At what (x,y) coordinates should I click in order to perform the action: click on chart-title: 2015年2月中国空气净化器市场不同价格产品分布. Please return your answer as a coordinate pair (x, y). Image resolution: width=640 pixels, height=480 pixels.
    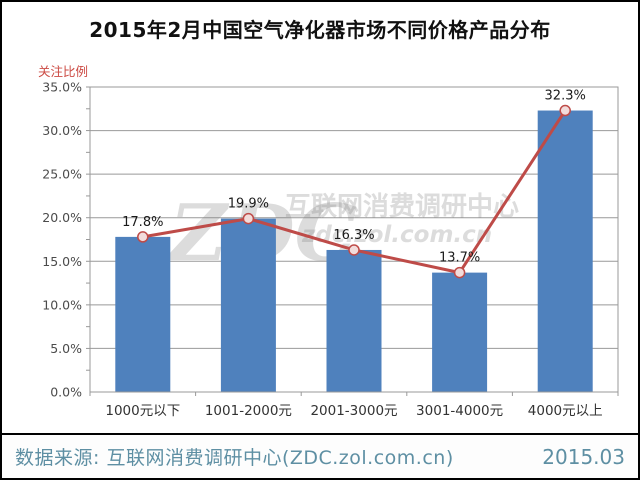
    Looking at the image, I should click on (320, 30).